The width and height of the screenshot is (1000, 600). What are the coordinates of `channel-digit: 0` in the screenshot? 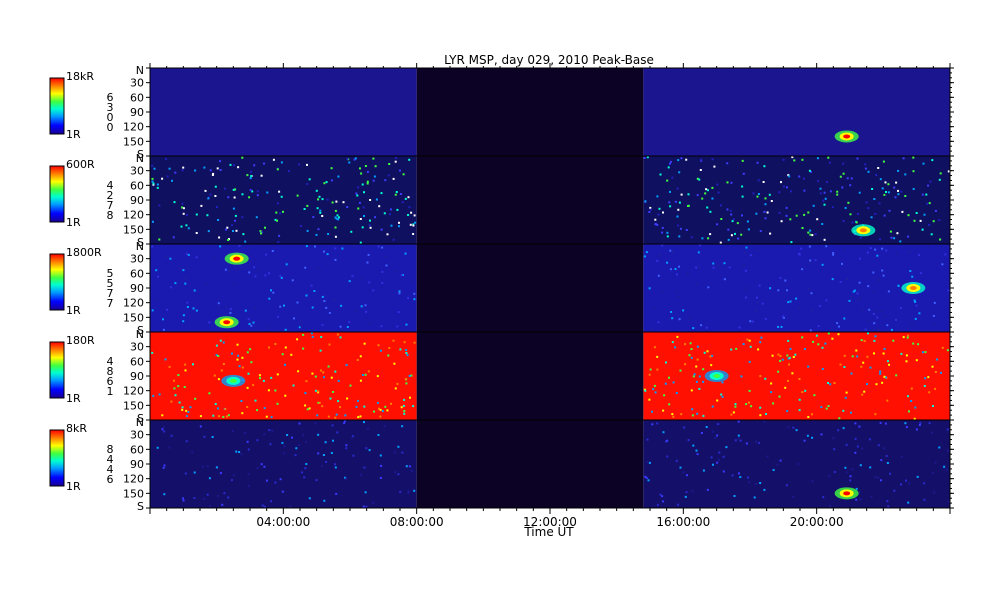 It's located at (110, 117).